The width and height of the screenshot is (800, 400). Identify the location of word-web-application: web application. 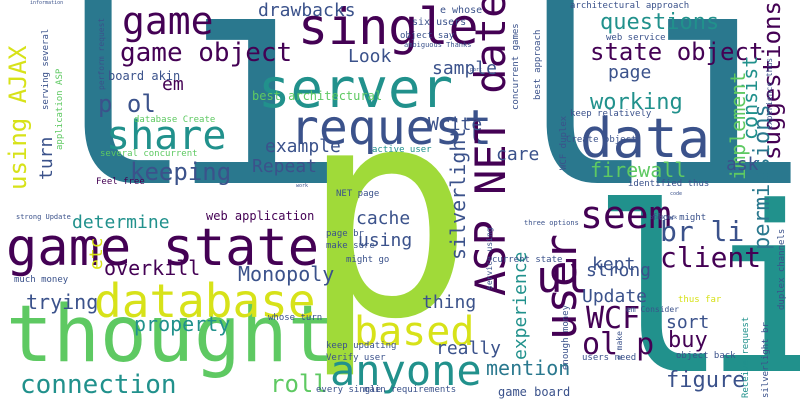
(260, 216).